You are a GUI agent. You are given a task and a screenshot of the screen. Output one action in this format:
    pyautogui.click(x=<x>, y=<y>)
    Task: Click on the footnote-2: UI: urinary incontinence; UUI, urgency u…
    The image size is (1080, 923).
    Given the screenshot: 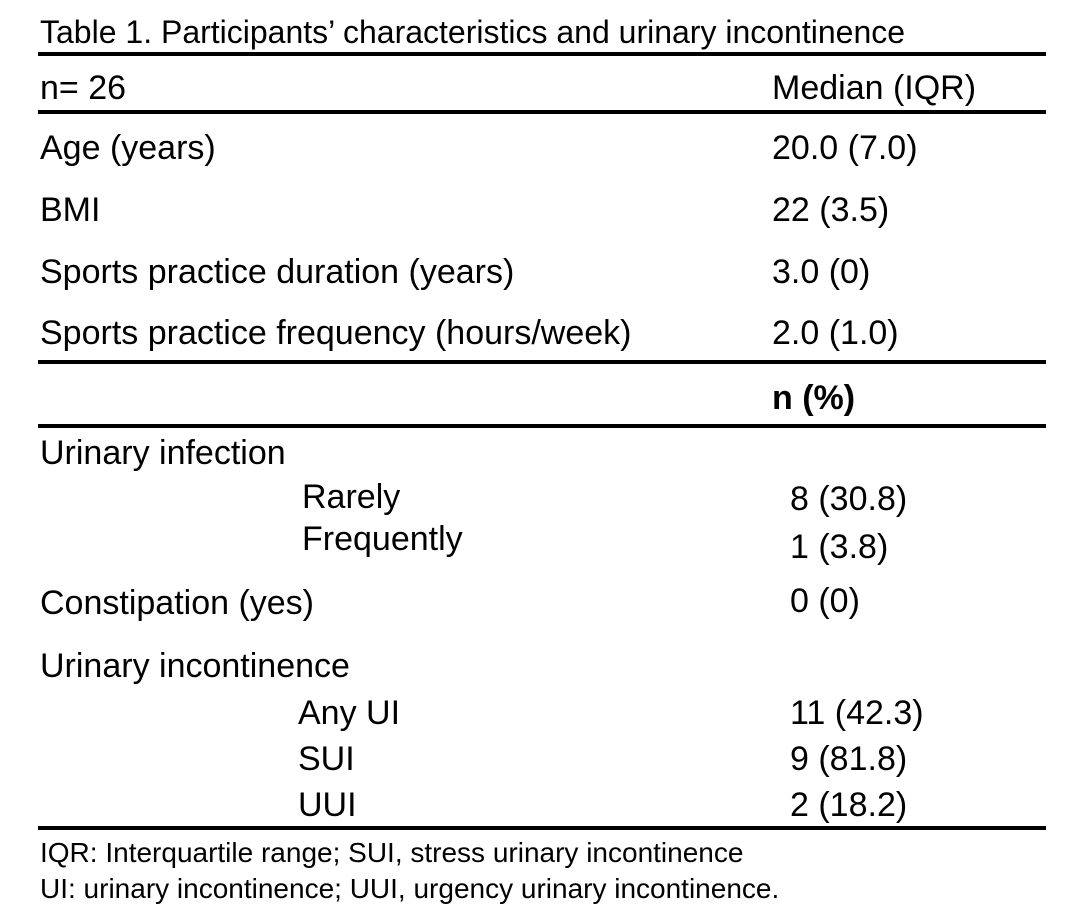 What is the action you would take?
    pyautogui.click(x=410, y=888)
    